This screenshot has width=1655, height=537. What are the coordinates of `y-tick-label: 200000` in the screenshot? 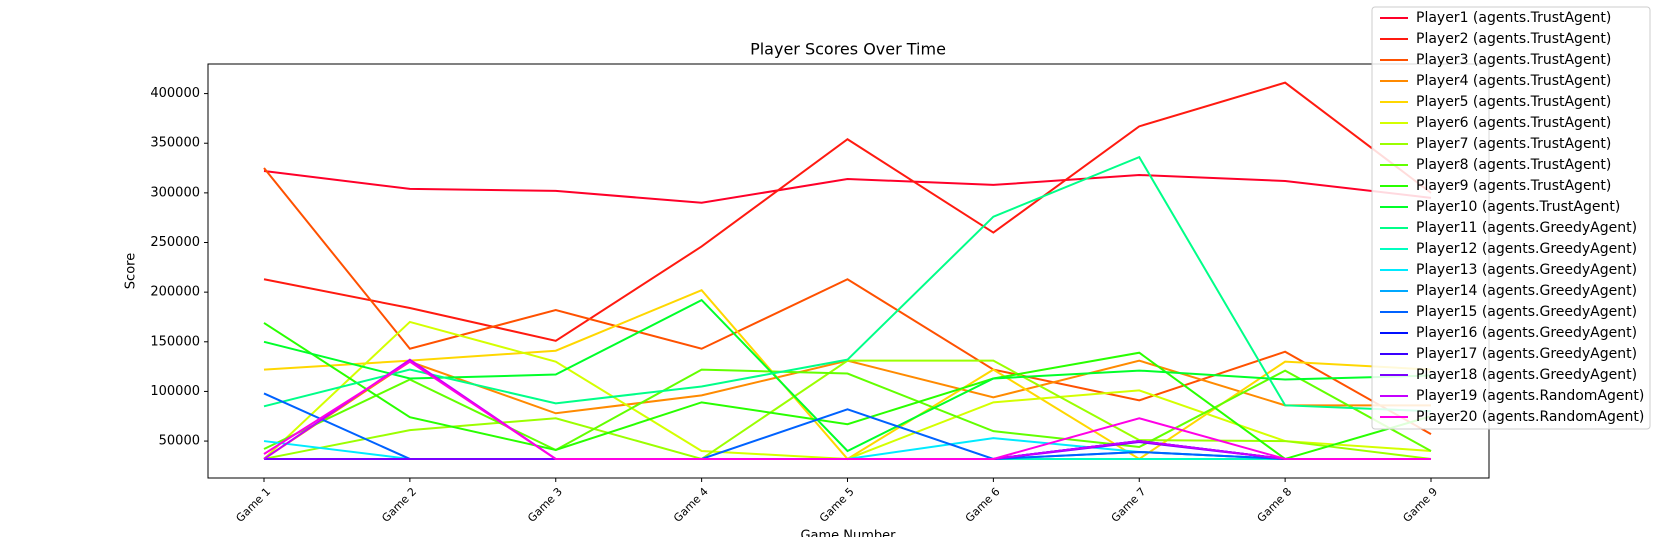 It's located at (175, 292).